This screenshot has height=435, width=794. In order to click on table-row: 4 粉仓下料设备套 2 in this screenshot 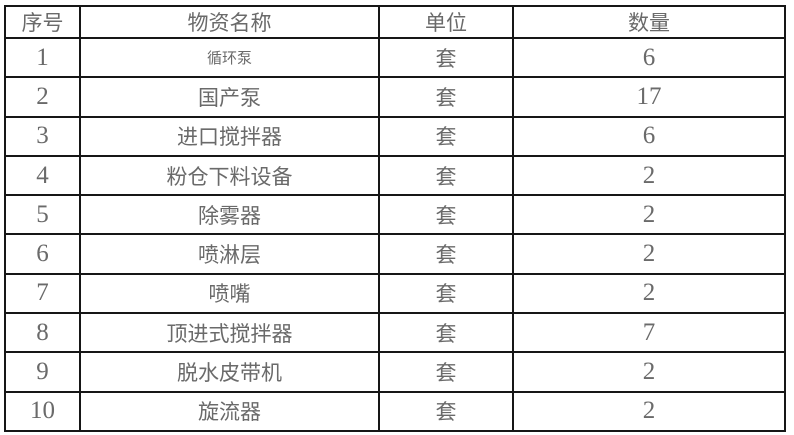, I will do `click(395, 175)`.